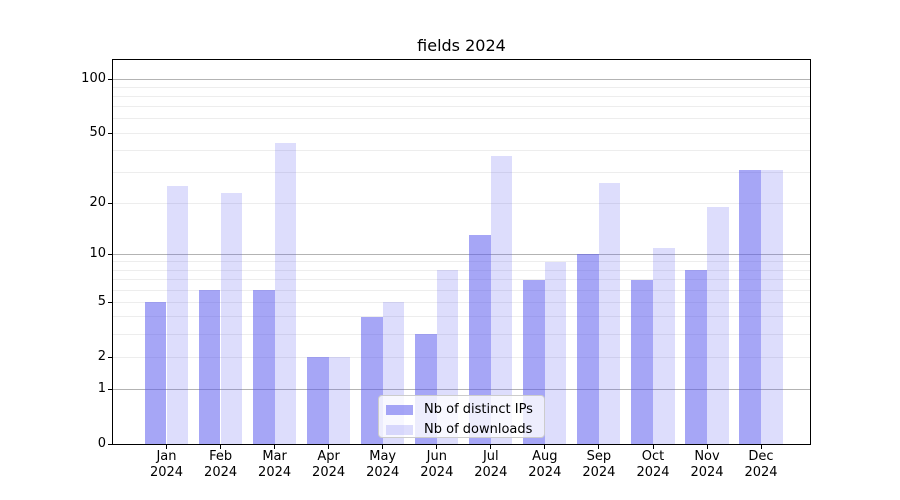  I want to click on x-tick-label: Dec 2024, so click(761, 465).